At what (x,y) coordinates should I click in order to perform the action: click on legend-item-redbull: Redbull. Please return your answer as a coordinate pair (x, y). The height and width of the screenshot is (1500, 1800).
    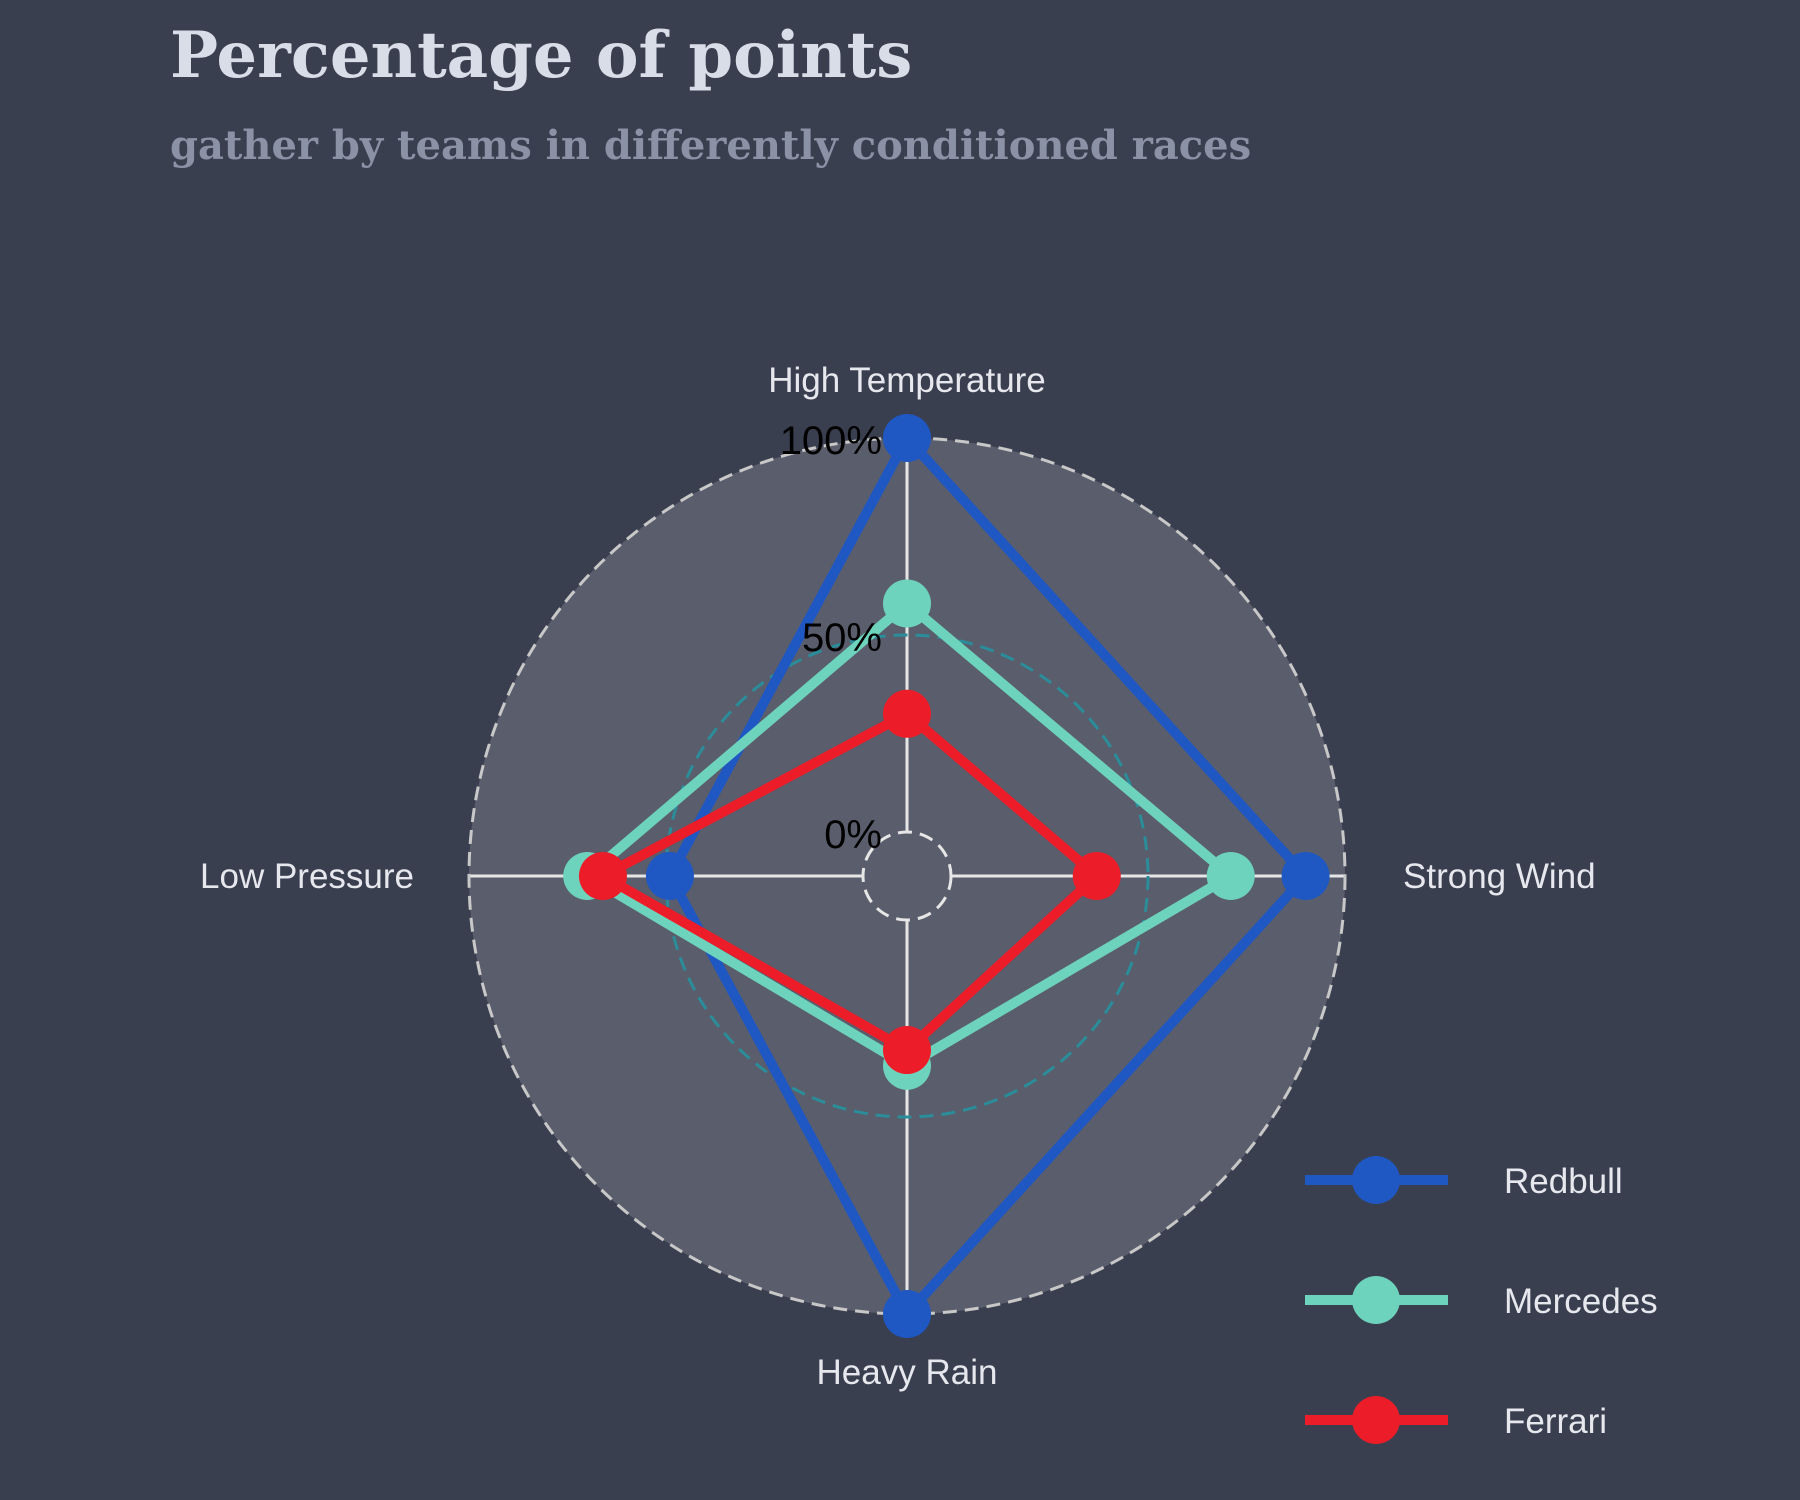
    Looking at the image, I should click on (1464, 1180).